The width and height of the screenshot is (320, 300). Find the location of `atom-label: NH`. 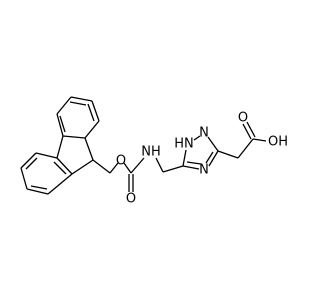

atom-label: NH is located at coordinates (151, 152).